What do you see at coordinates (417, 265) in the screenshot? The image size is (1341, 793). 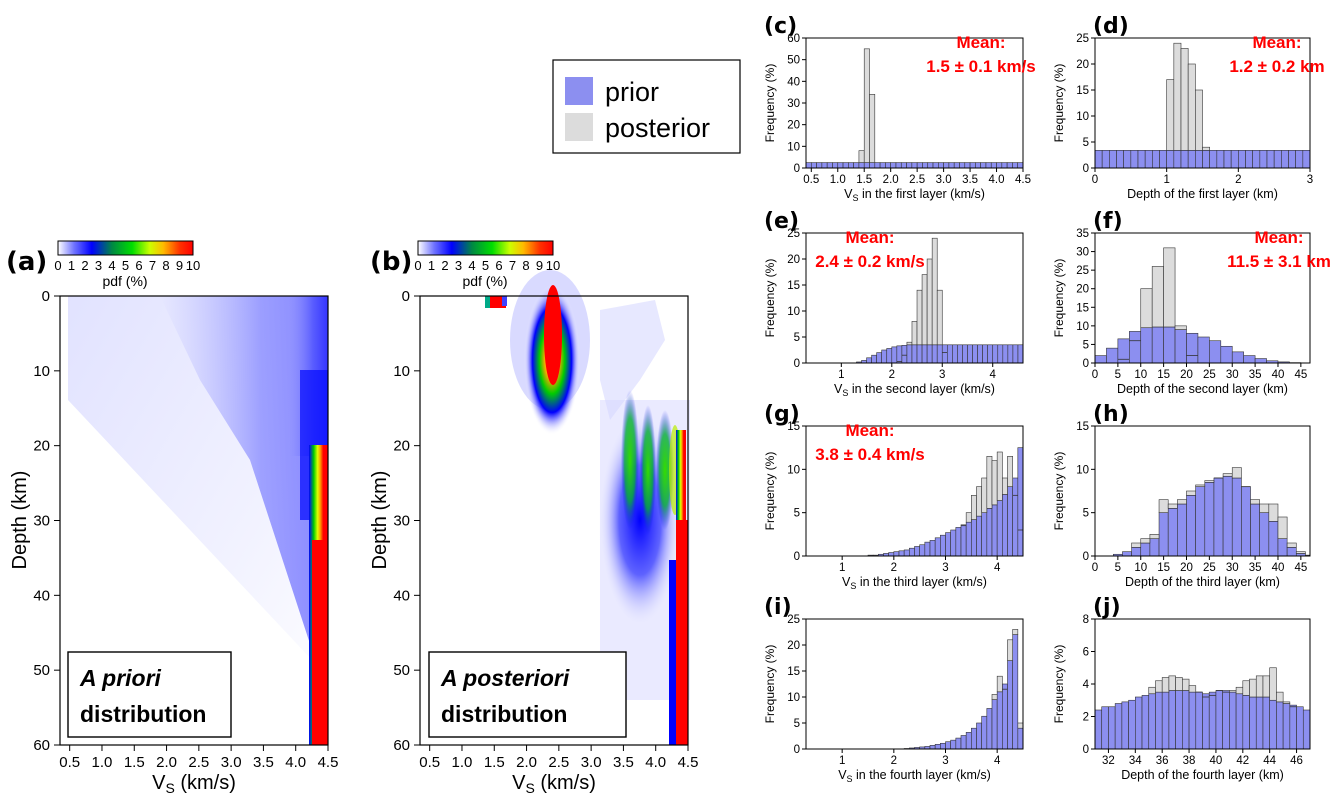 I see `colorbar-tick-label: 0` at bounding box center [417, 265].